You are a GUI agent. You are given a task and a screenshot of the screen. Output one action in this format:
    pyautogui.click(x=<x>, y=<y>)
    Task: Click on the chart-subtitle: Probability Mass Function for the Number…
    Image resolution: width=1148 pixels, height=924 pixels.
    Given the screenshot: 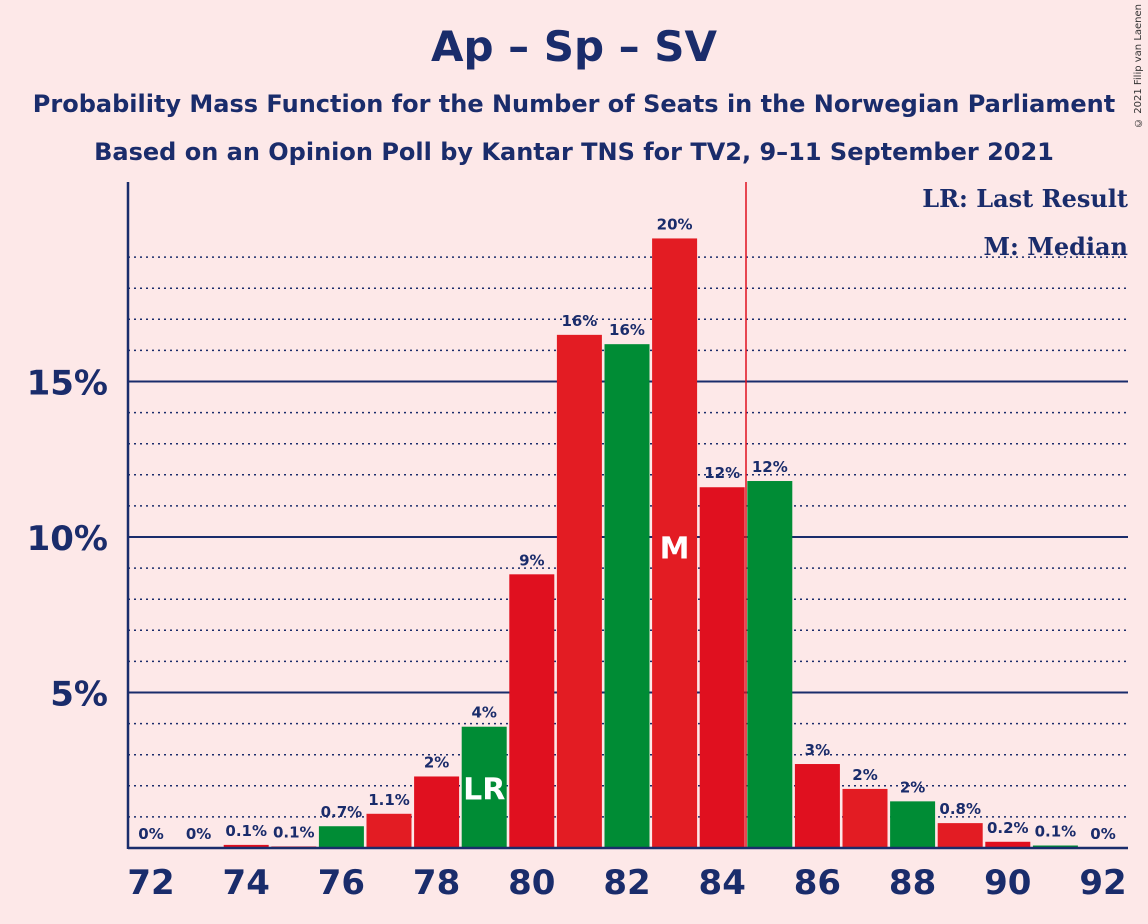 What is the action you would take?
    pyautogui.click(x=574, y=104)
    